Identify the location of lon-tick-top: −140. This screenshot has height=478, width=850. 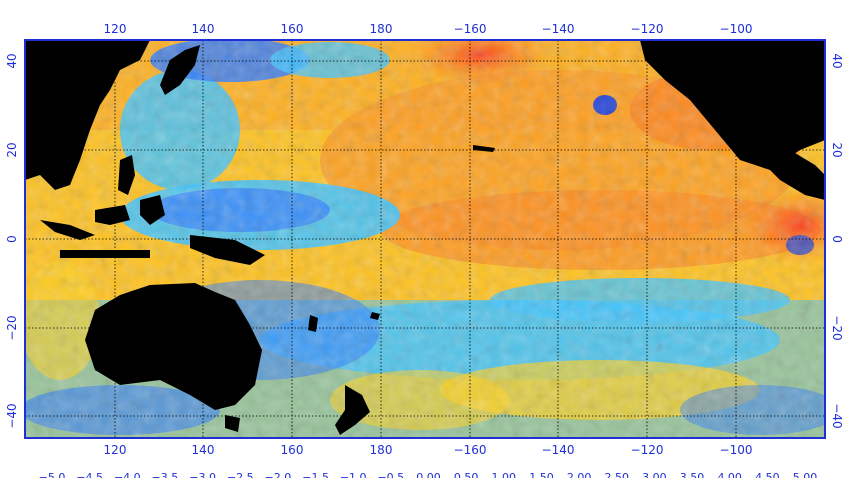
(558, 29).